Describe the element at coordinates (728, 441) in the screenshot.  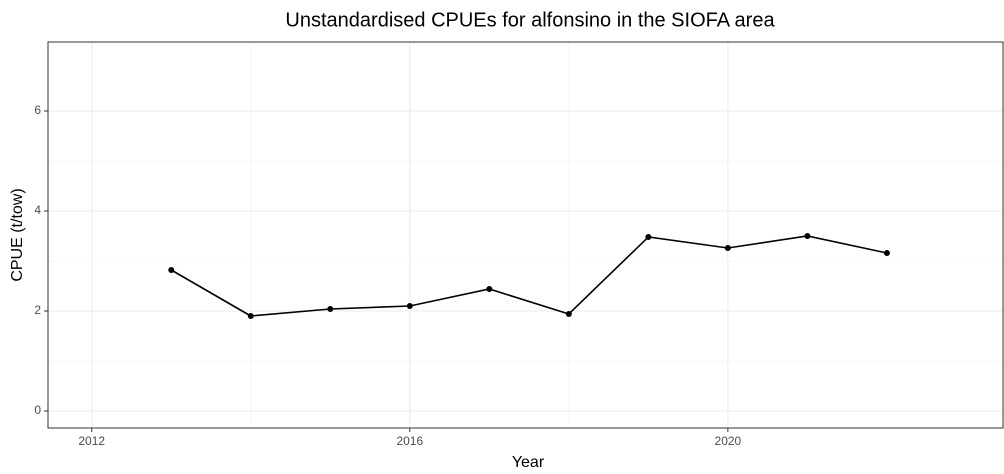
I see `x-tick-label: 2020` at that location.